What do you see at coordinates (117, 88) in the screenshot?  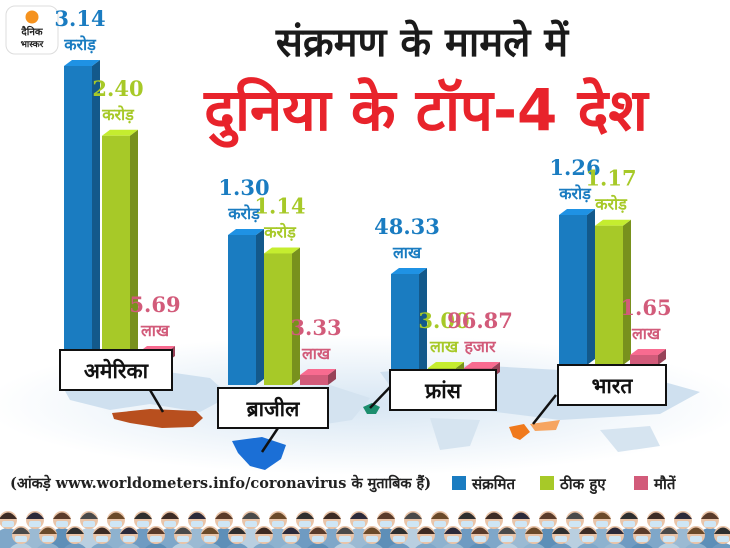 I see `data-label-value: 2.40` at bounding box center [117, 88].